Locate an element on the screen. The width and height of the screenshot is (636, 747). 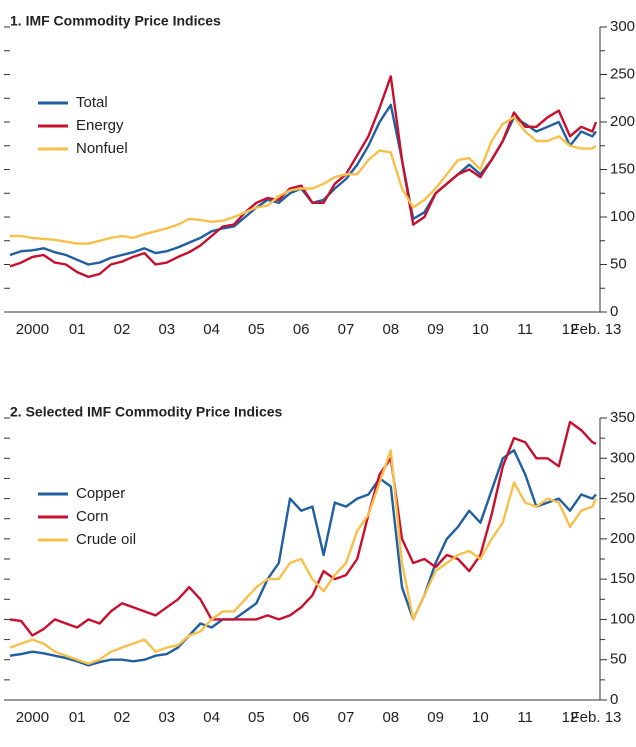
legend-label: Energy is located at coordinates (100, 125).